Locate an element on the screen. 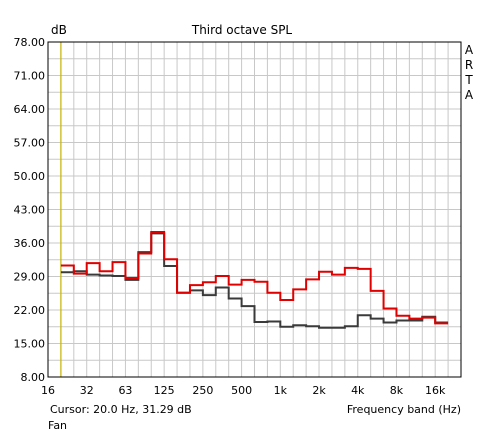 The height and width of the screenshot is (437, 484). x-tick-label: 32 is located at coordinates (87, 390).